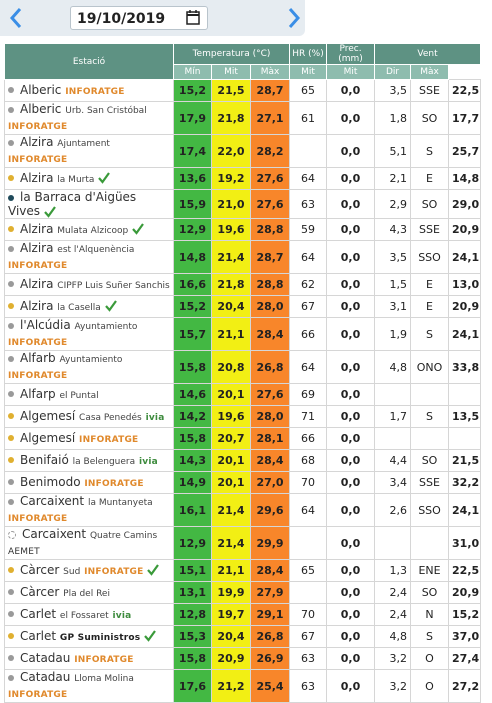  I want to click on station-cell: Benimodo INFORATGE, so click(89, 482).